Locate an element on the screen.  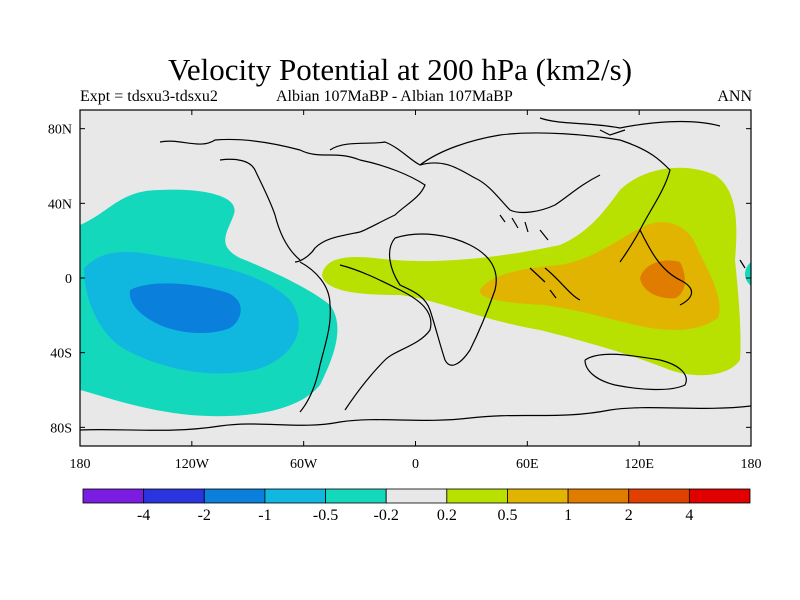
y-tick-label: 40S is located at coordinates (61, 354).